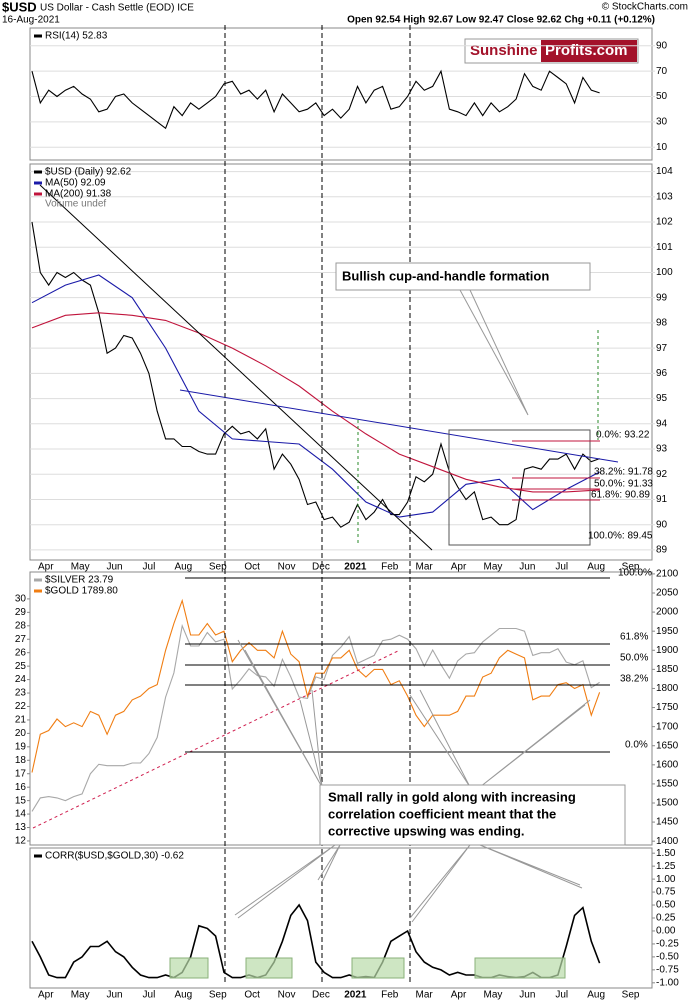 The width and height of the screenshot is (700, 1000). I want to click on y-tick-label: 95, so click(662, 398).